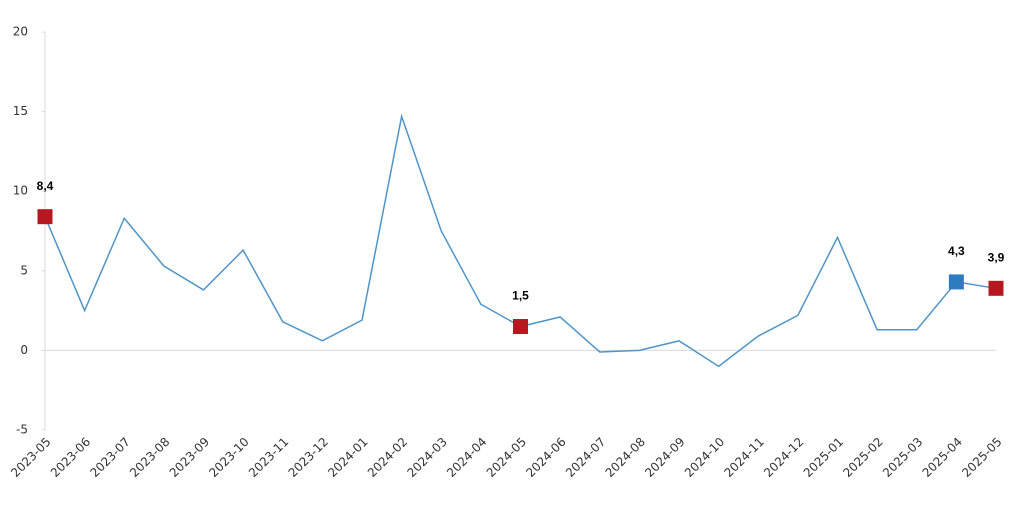  I want to click on x-tick-label: 2024-06, so click(545, 457).